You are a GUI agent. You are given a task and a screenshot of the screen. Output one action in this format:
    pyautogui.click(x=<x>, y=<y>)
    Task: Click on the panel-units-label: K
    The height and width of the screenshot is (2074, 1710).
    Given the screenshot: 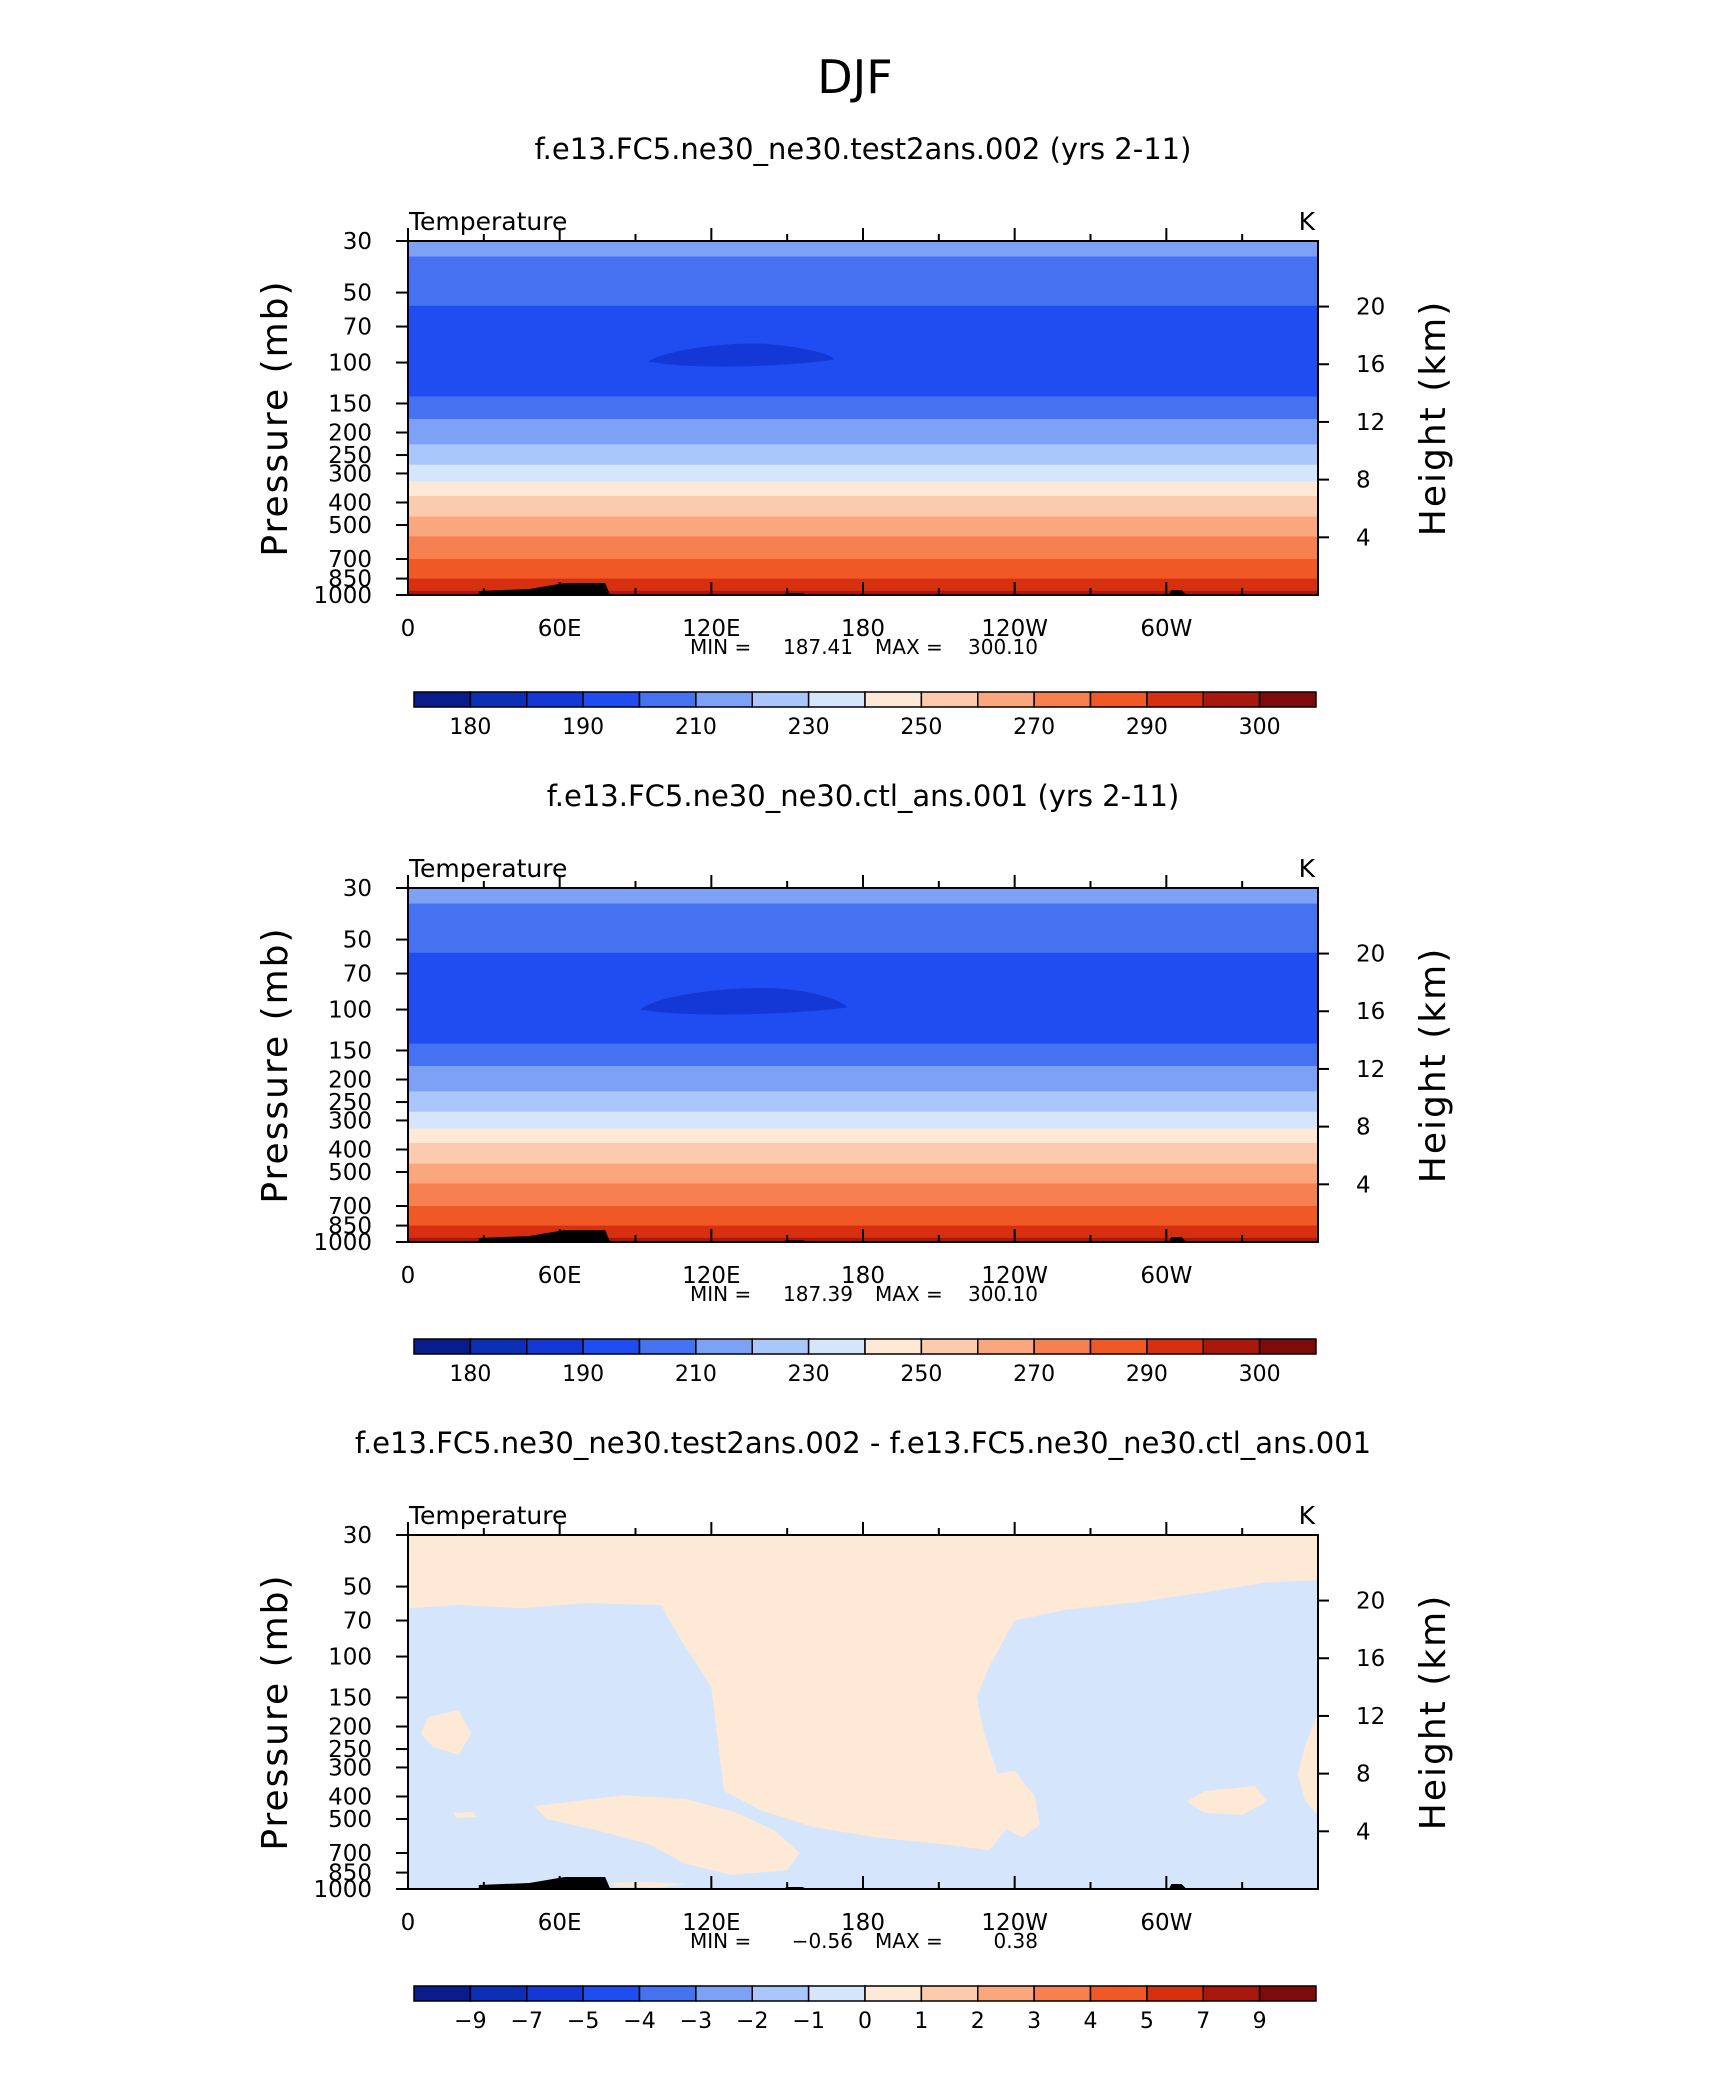 What is the action you would take?
    pyautogui.click(x=1307, y=868)
    